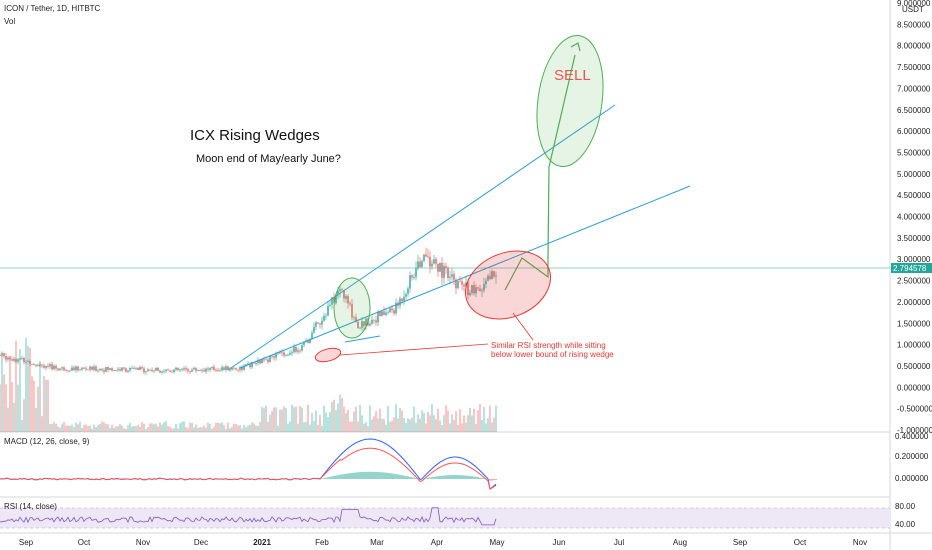 This screenshot has height=550, width=932. Describe the element at coordinates (914, 366) in the screenshot. I see `y-tick-label: 0.500000` at that location.